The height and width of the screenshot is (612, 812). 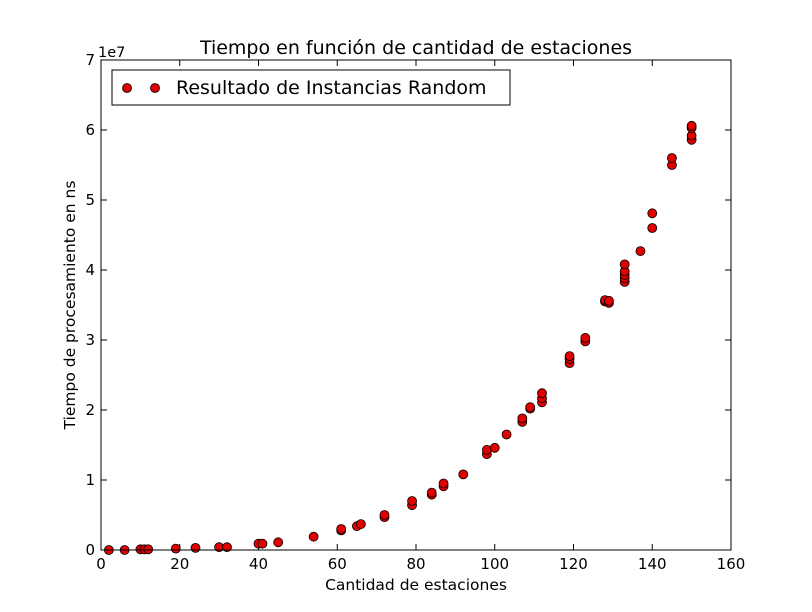 I want to click on y-tick-label: 4, so click(x=90, y=270).